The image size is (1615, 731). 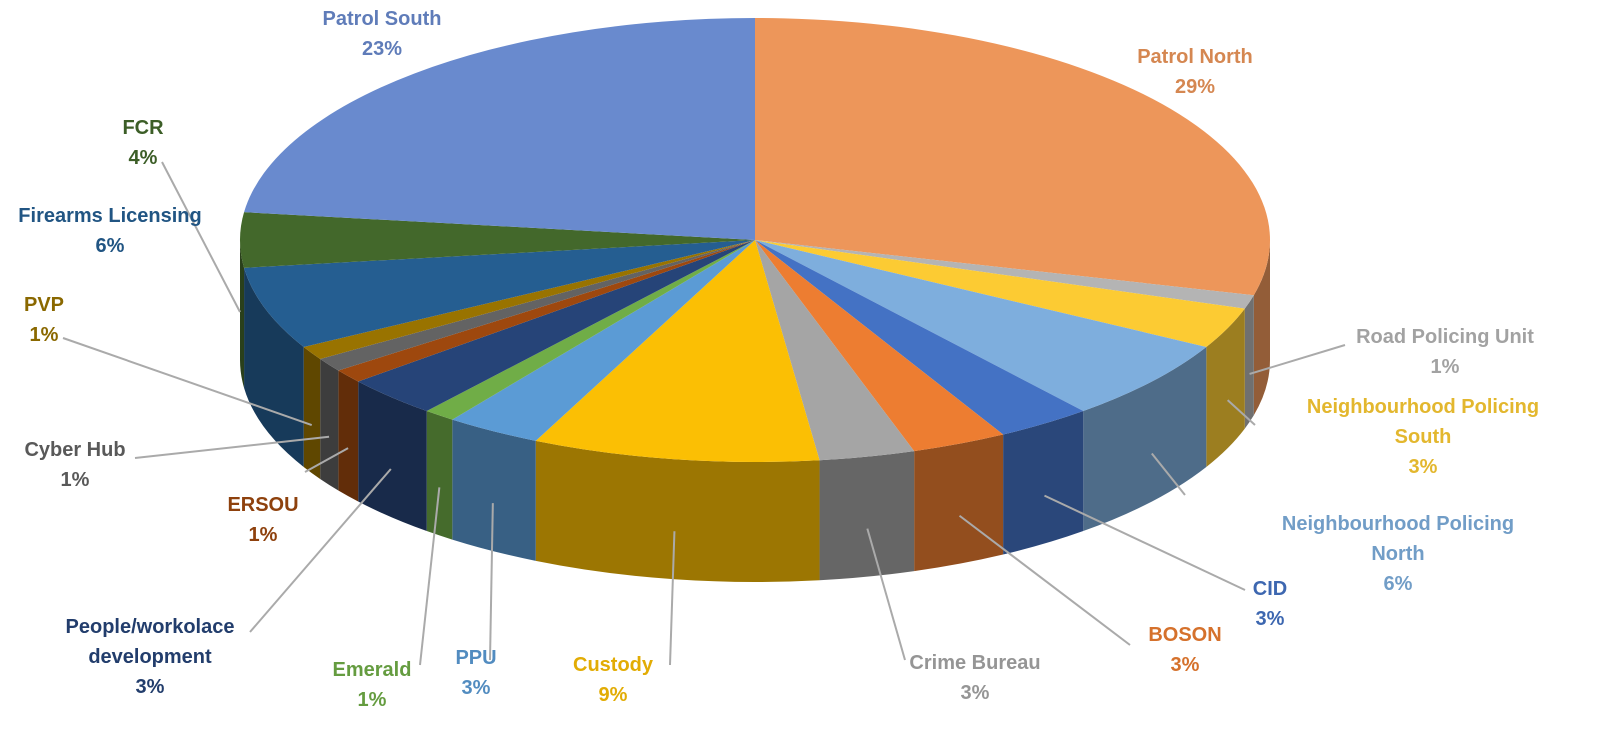 What do you see at coordinates (475, 673) in the screenshot?
I see `data-label: PPU 3%` at bounding box center [475, 673].